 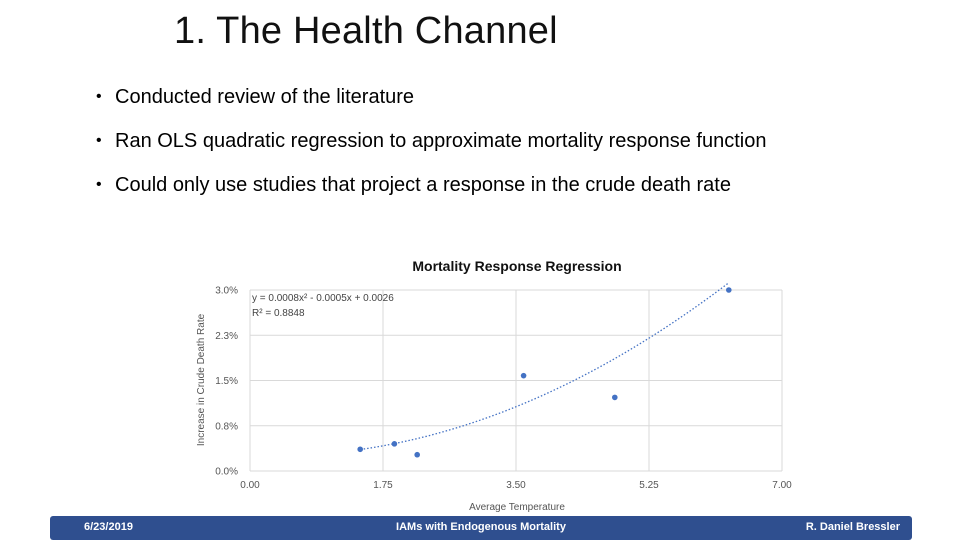 What do you see at coordinates (250, 485) in the screenshot?
I see `x-tick-label: 0.00` at bounding box center [250, 485].